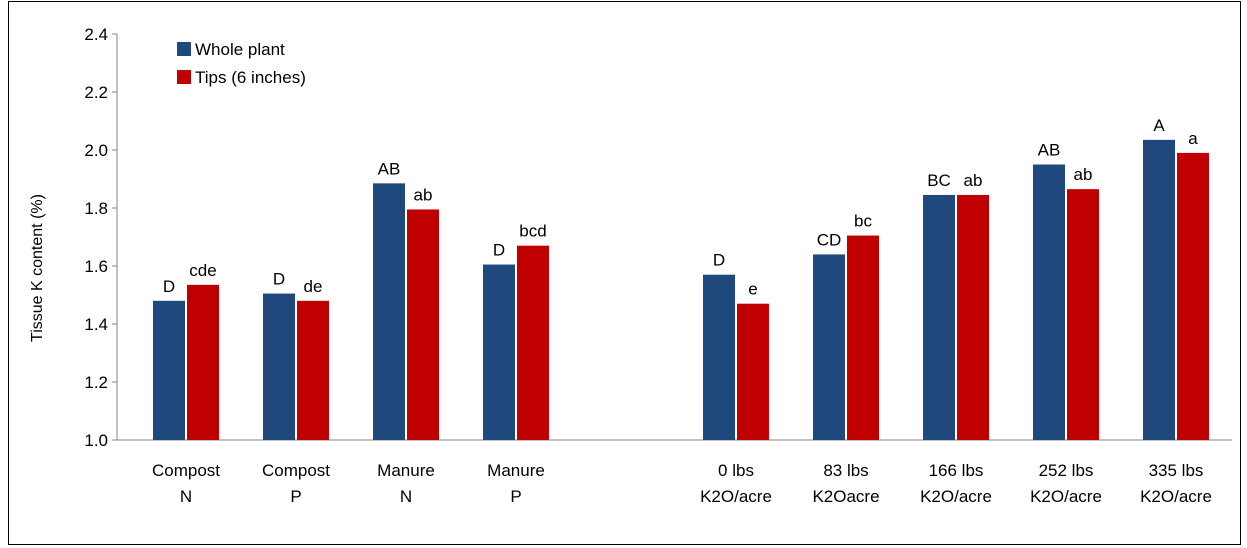 This screenshot has height=548, width=1247. What do you see at coordinates (96, 382) in the screenshot?
I see `y-tick-label: 1.2` at bounding box center [96, 382].